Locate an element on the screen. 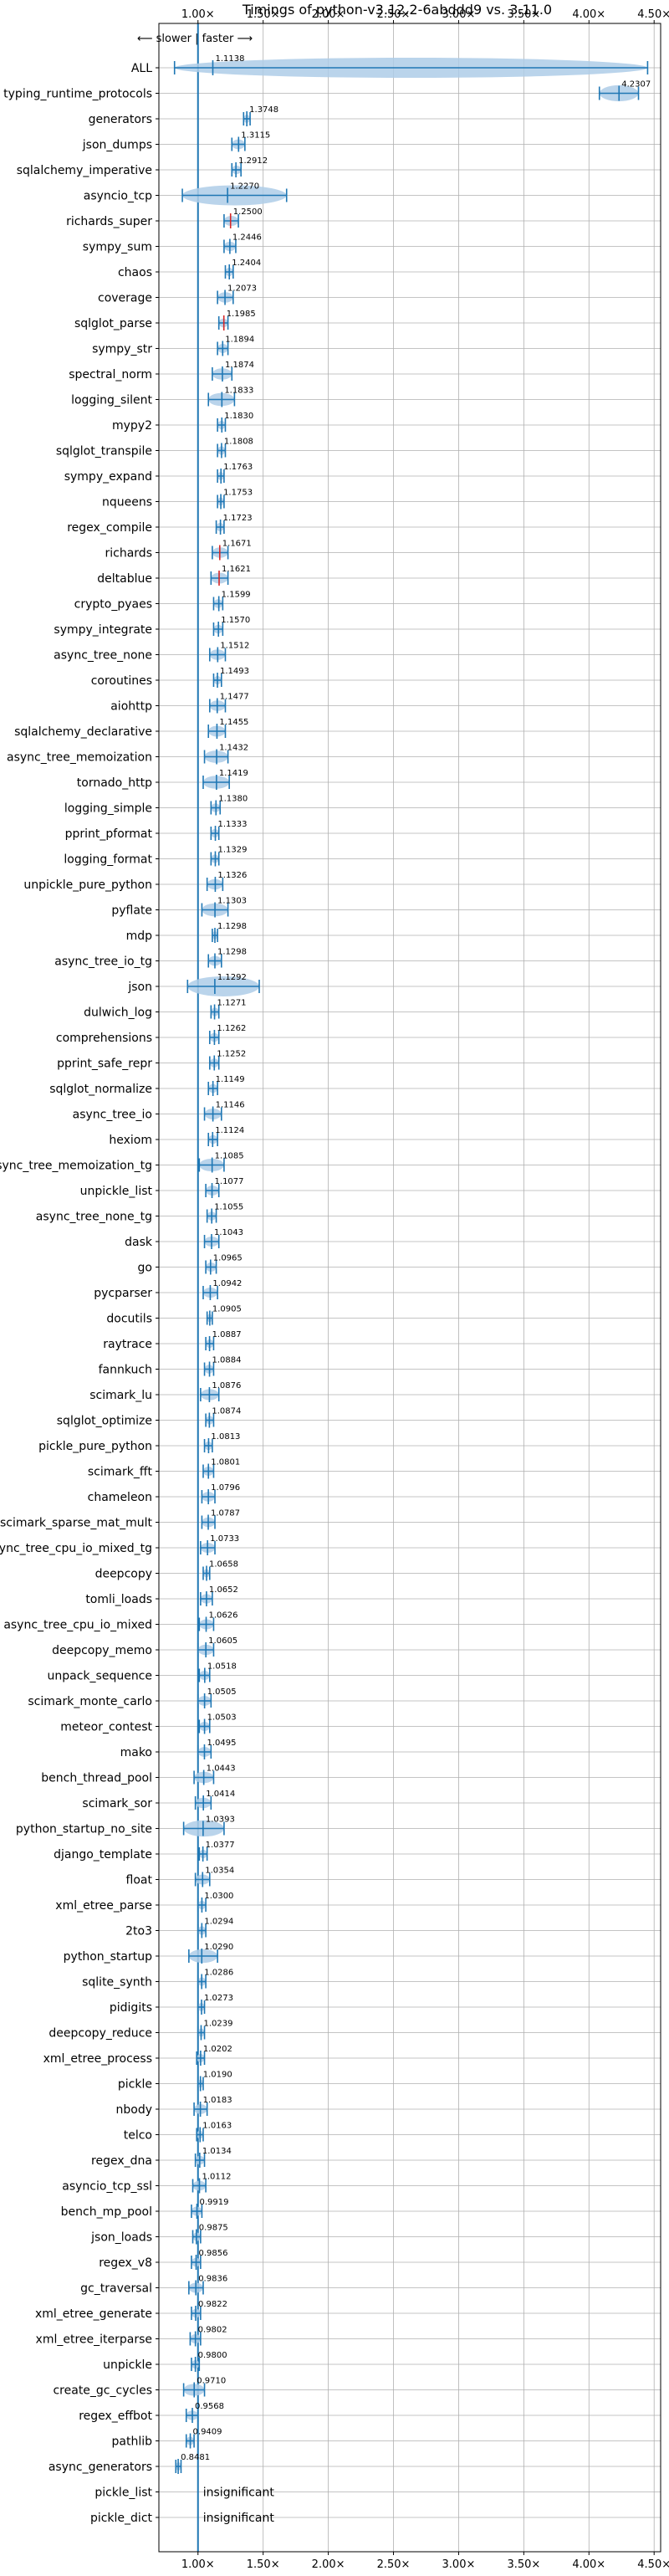 The width and height of the screenshot is (669, 2576). benchmark-label: crypto_pyaes is located at coordinates (113, 605).